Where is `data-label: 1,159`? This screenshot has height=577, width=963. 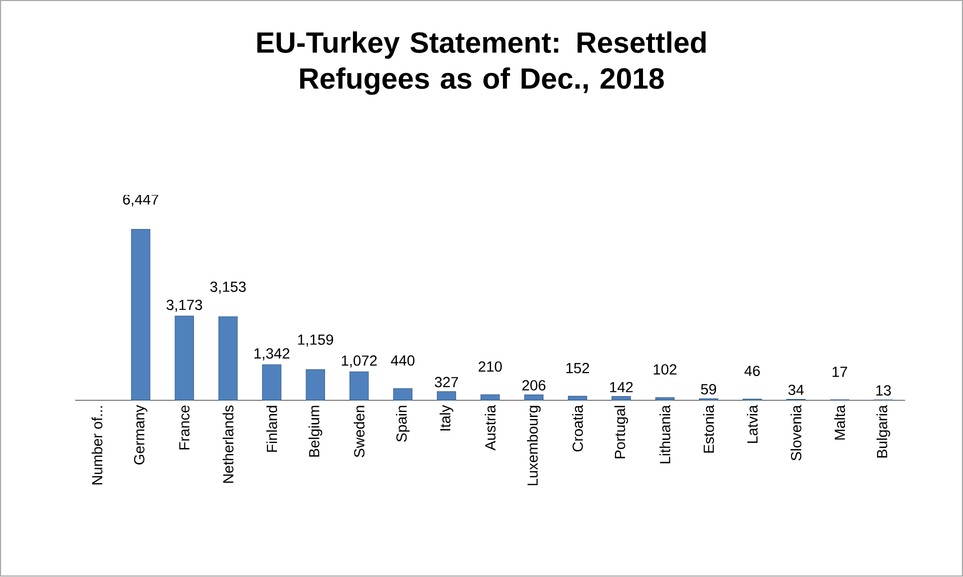
data-label: 1,159 is located at coordinates (316, 340).